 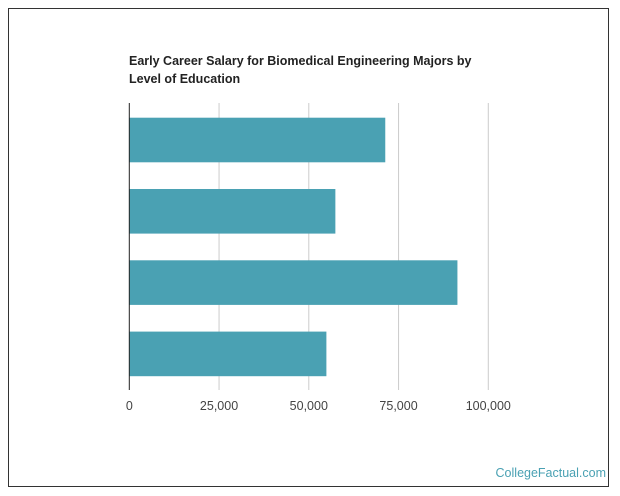 What do you see at coordinates (219, 406) in the screenshot?
I see `x-tick-label: 25,000` at bounding box center [219, 406].